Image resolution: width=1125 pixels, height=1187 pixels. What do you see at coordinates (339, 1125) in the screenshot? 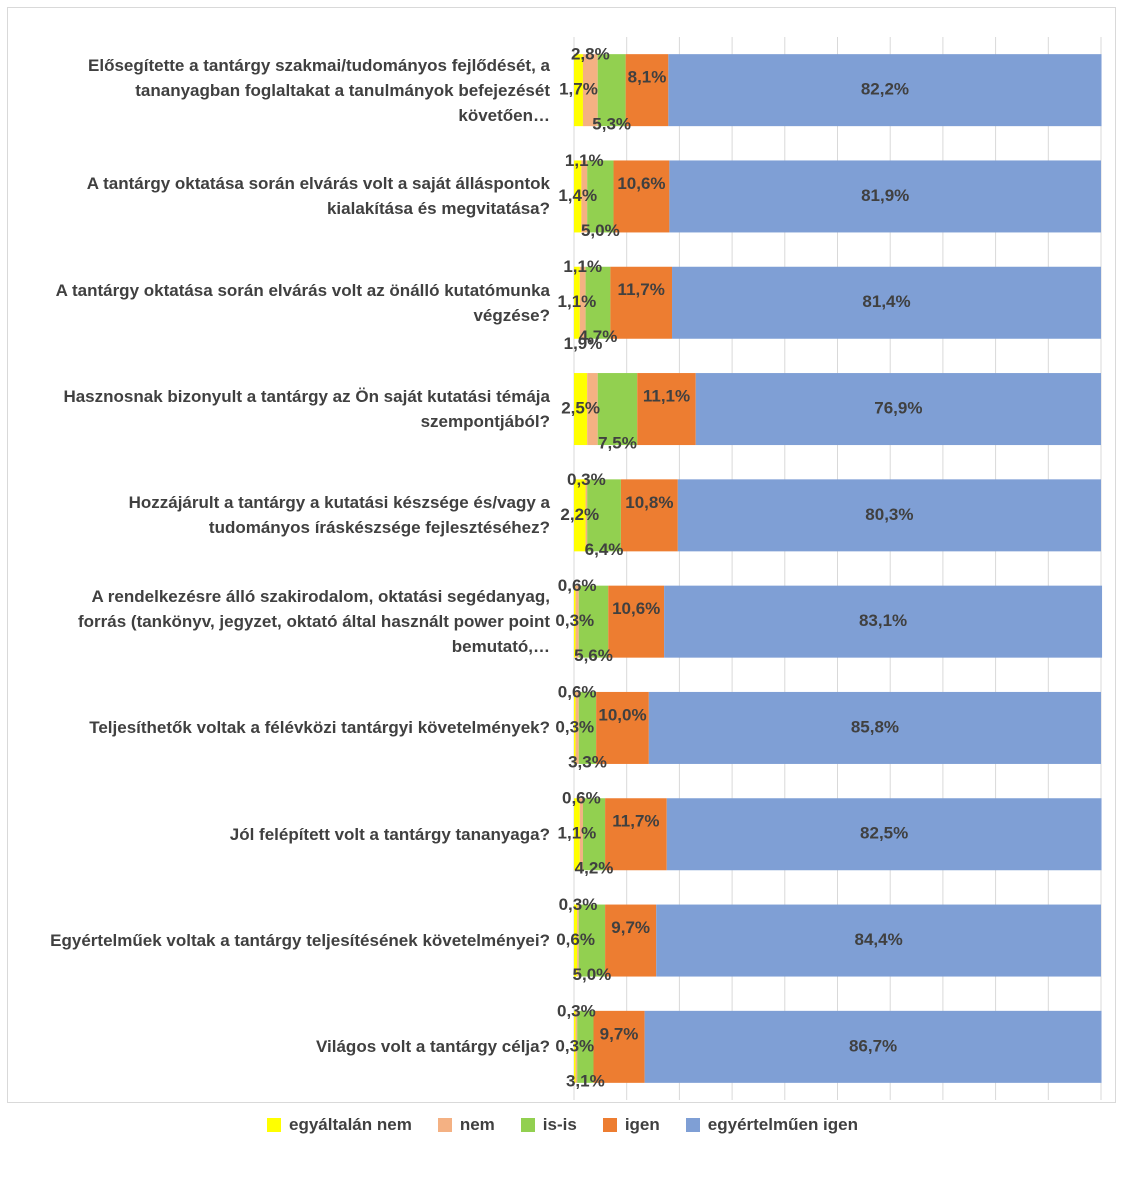
I see `legend-item: egyáltalán nem` at bounding box center [339, 1125].